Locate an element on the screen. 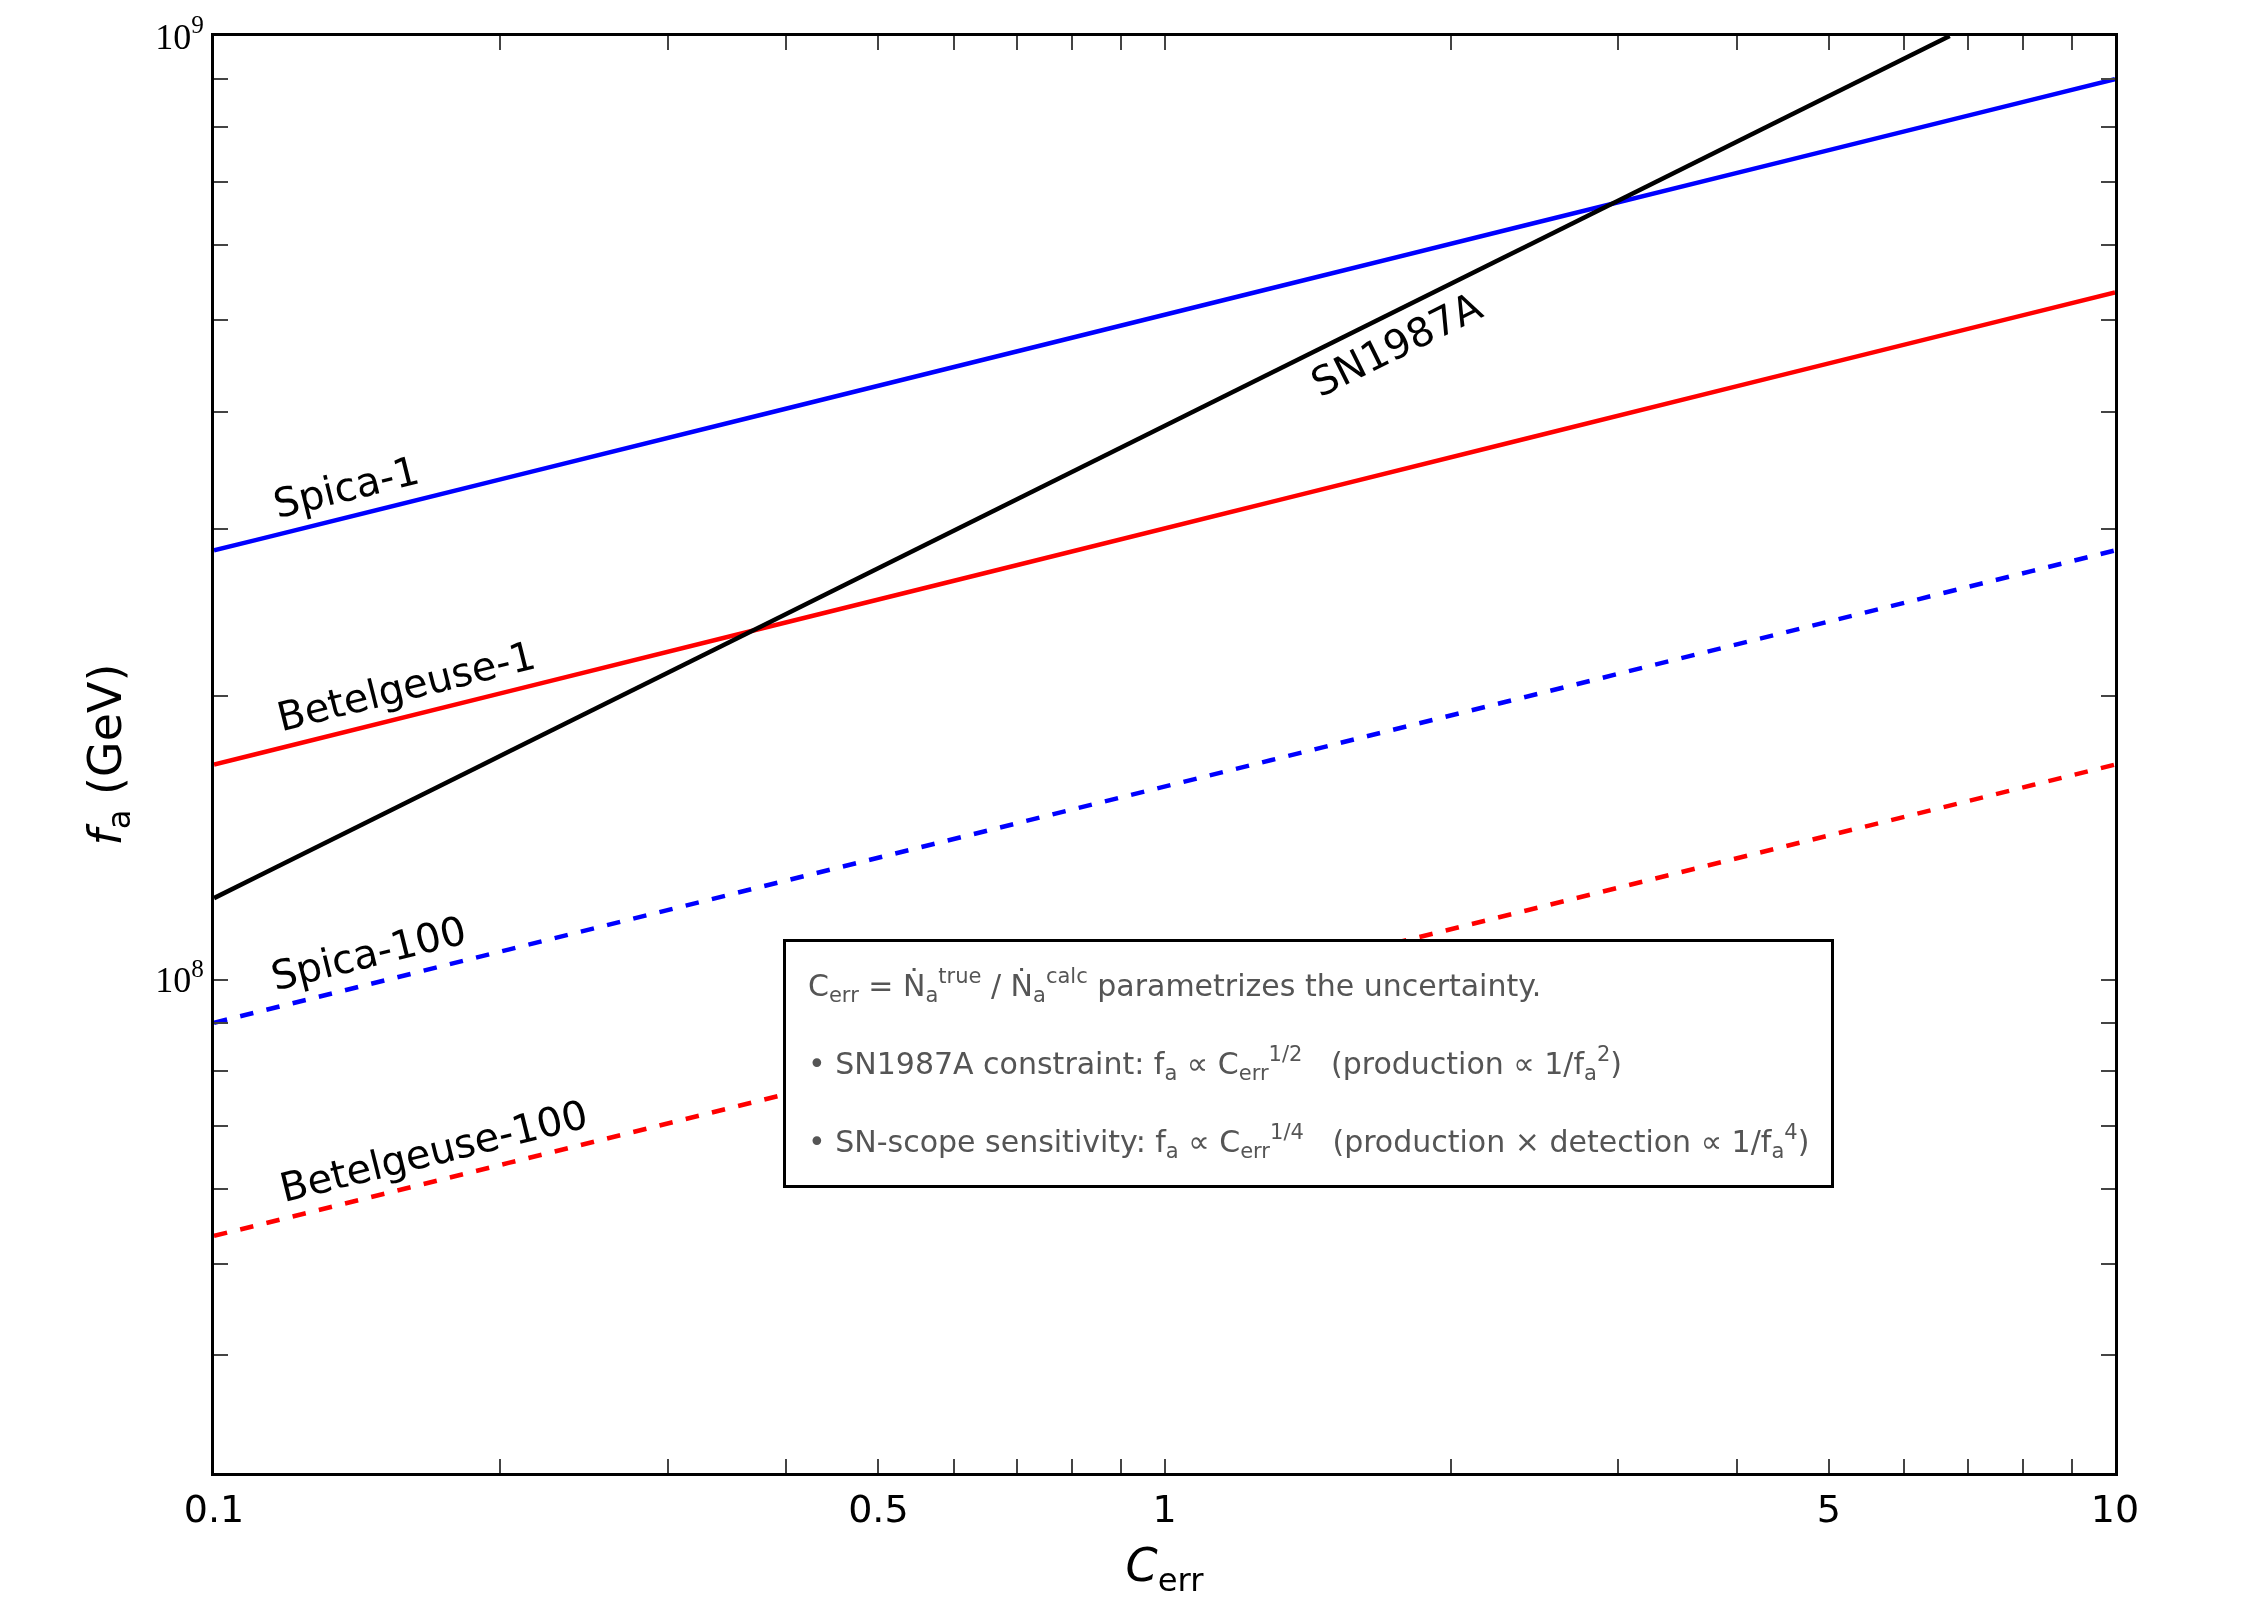  y-tick-label: 10$^{8}$ is located at coordinates (179, 978).